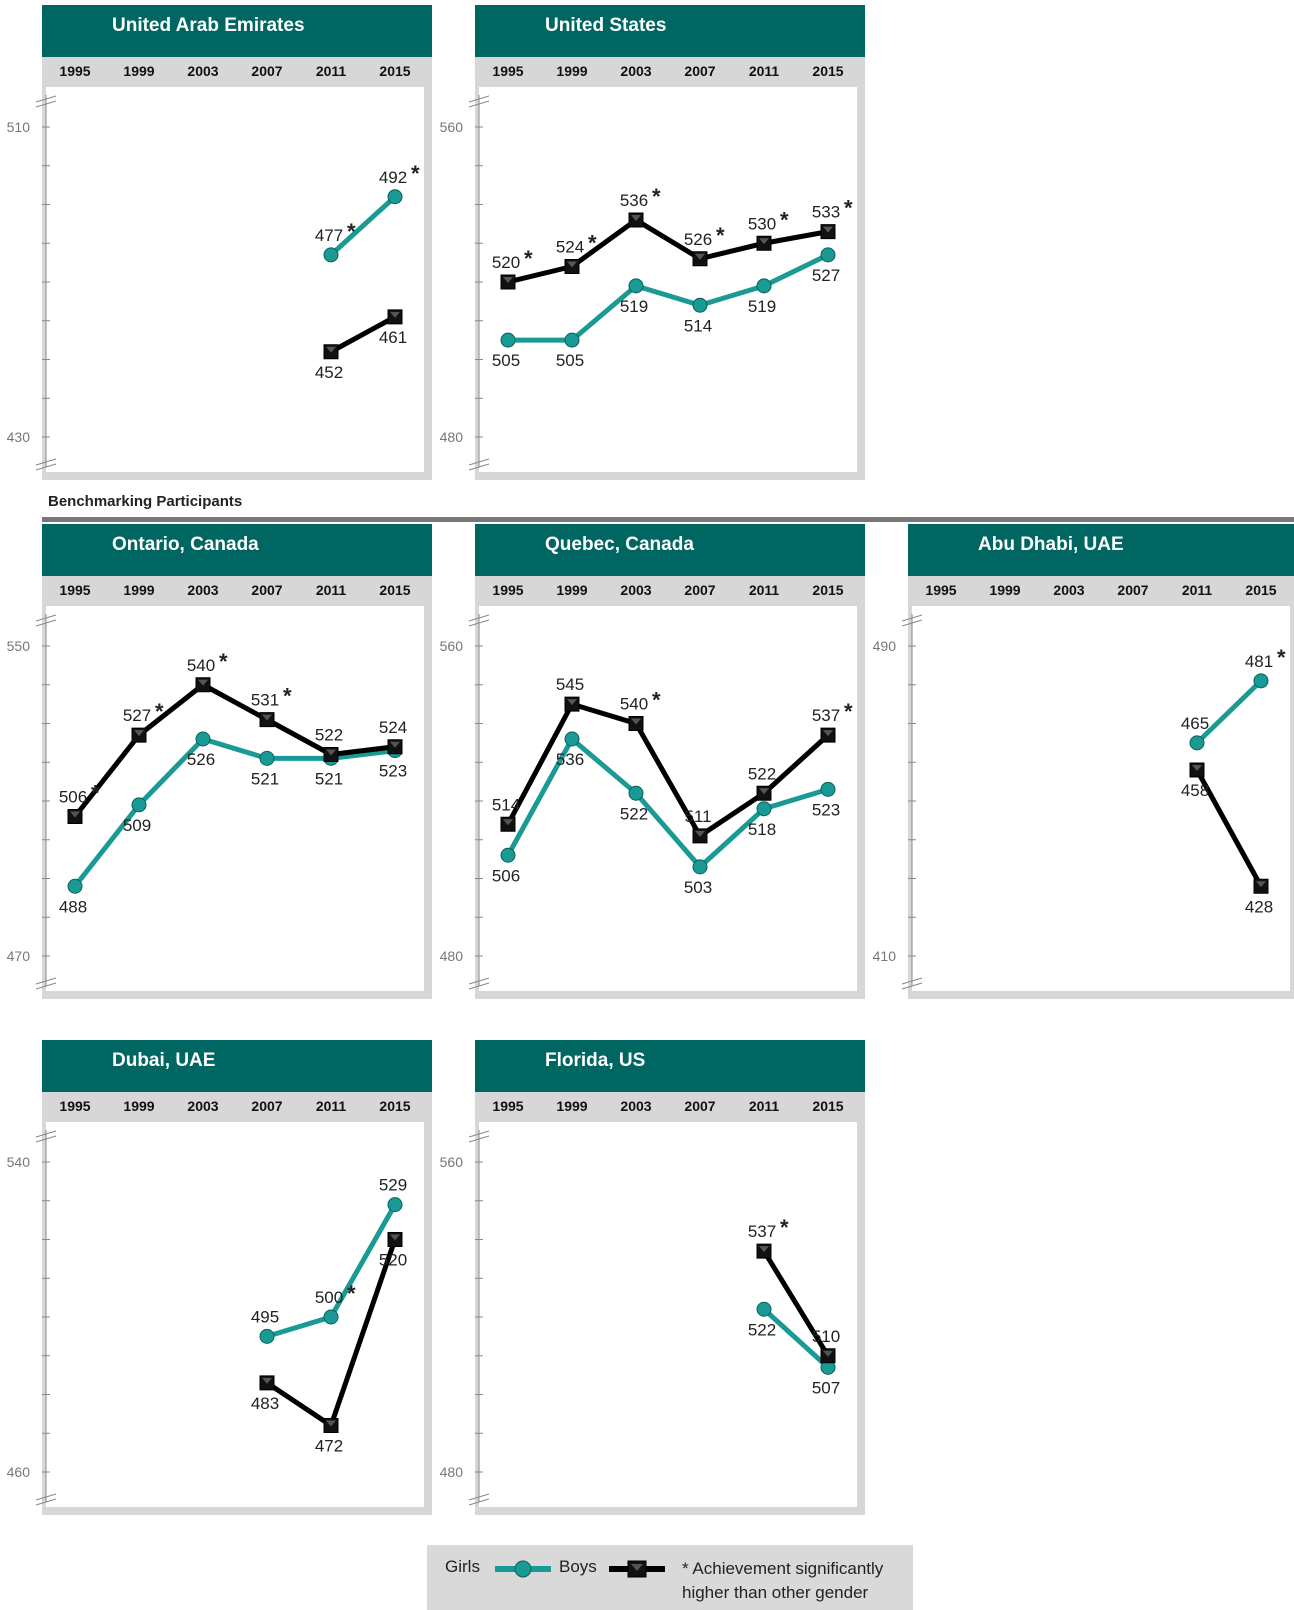 The height and width of the screenshot is (1610, 1294). I want to click on data-label: 510, so click(826, 1336).